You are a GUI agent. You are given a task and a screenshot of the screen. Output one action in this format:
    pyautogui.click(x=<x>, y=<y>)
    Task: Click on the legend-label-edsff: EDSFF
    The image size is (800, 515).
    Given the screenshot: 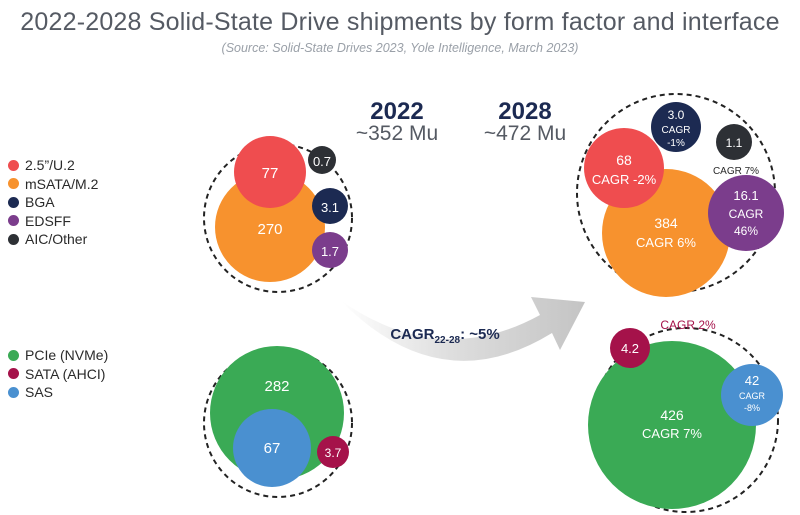 What is the action you would take?
    pyautogui.click(x=48, y=220)
    